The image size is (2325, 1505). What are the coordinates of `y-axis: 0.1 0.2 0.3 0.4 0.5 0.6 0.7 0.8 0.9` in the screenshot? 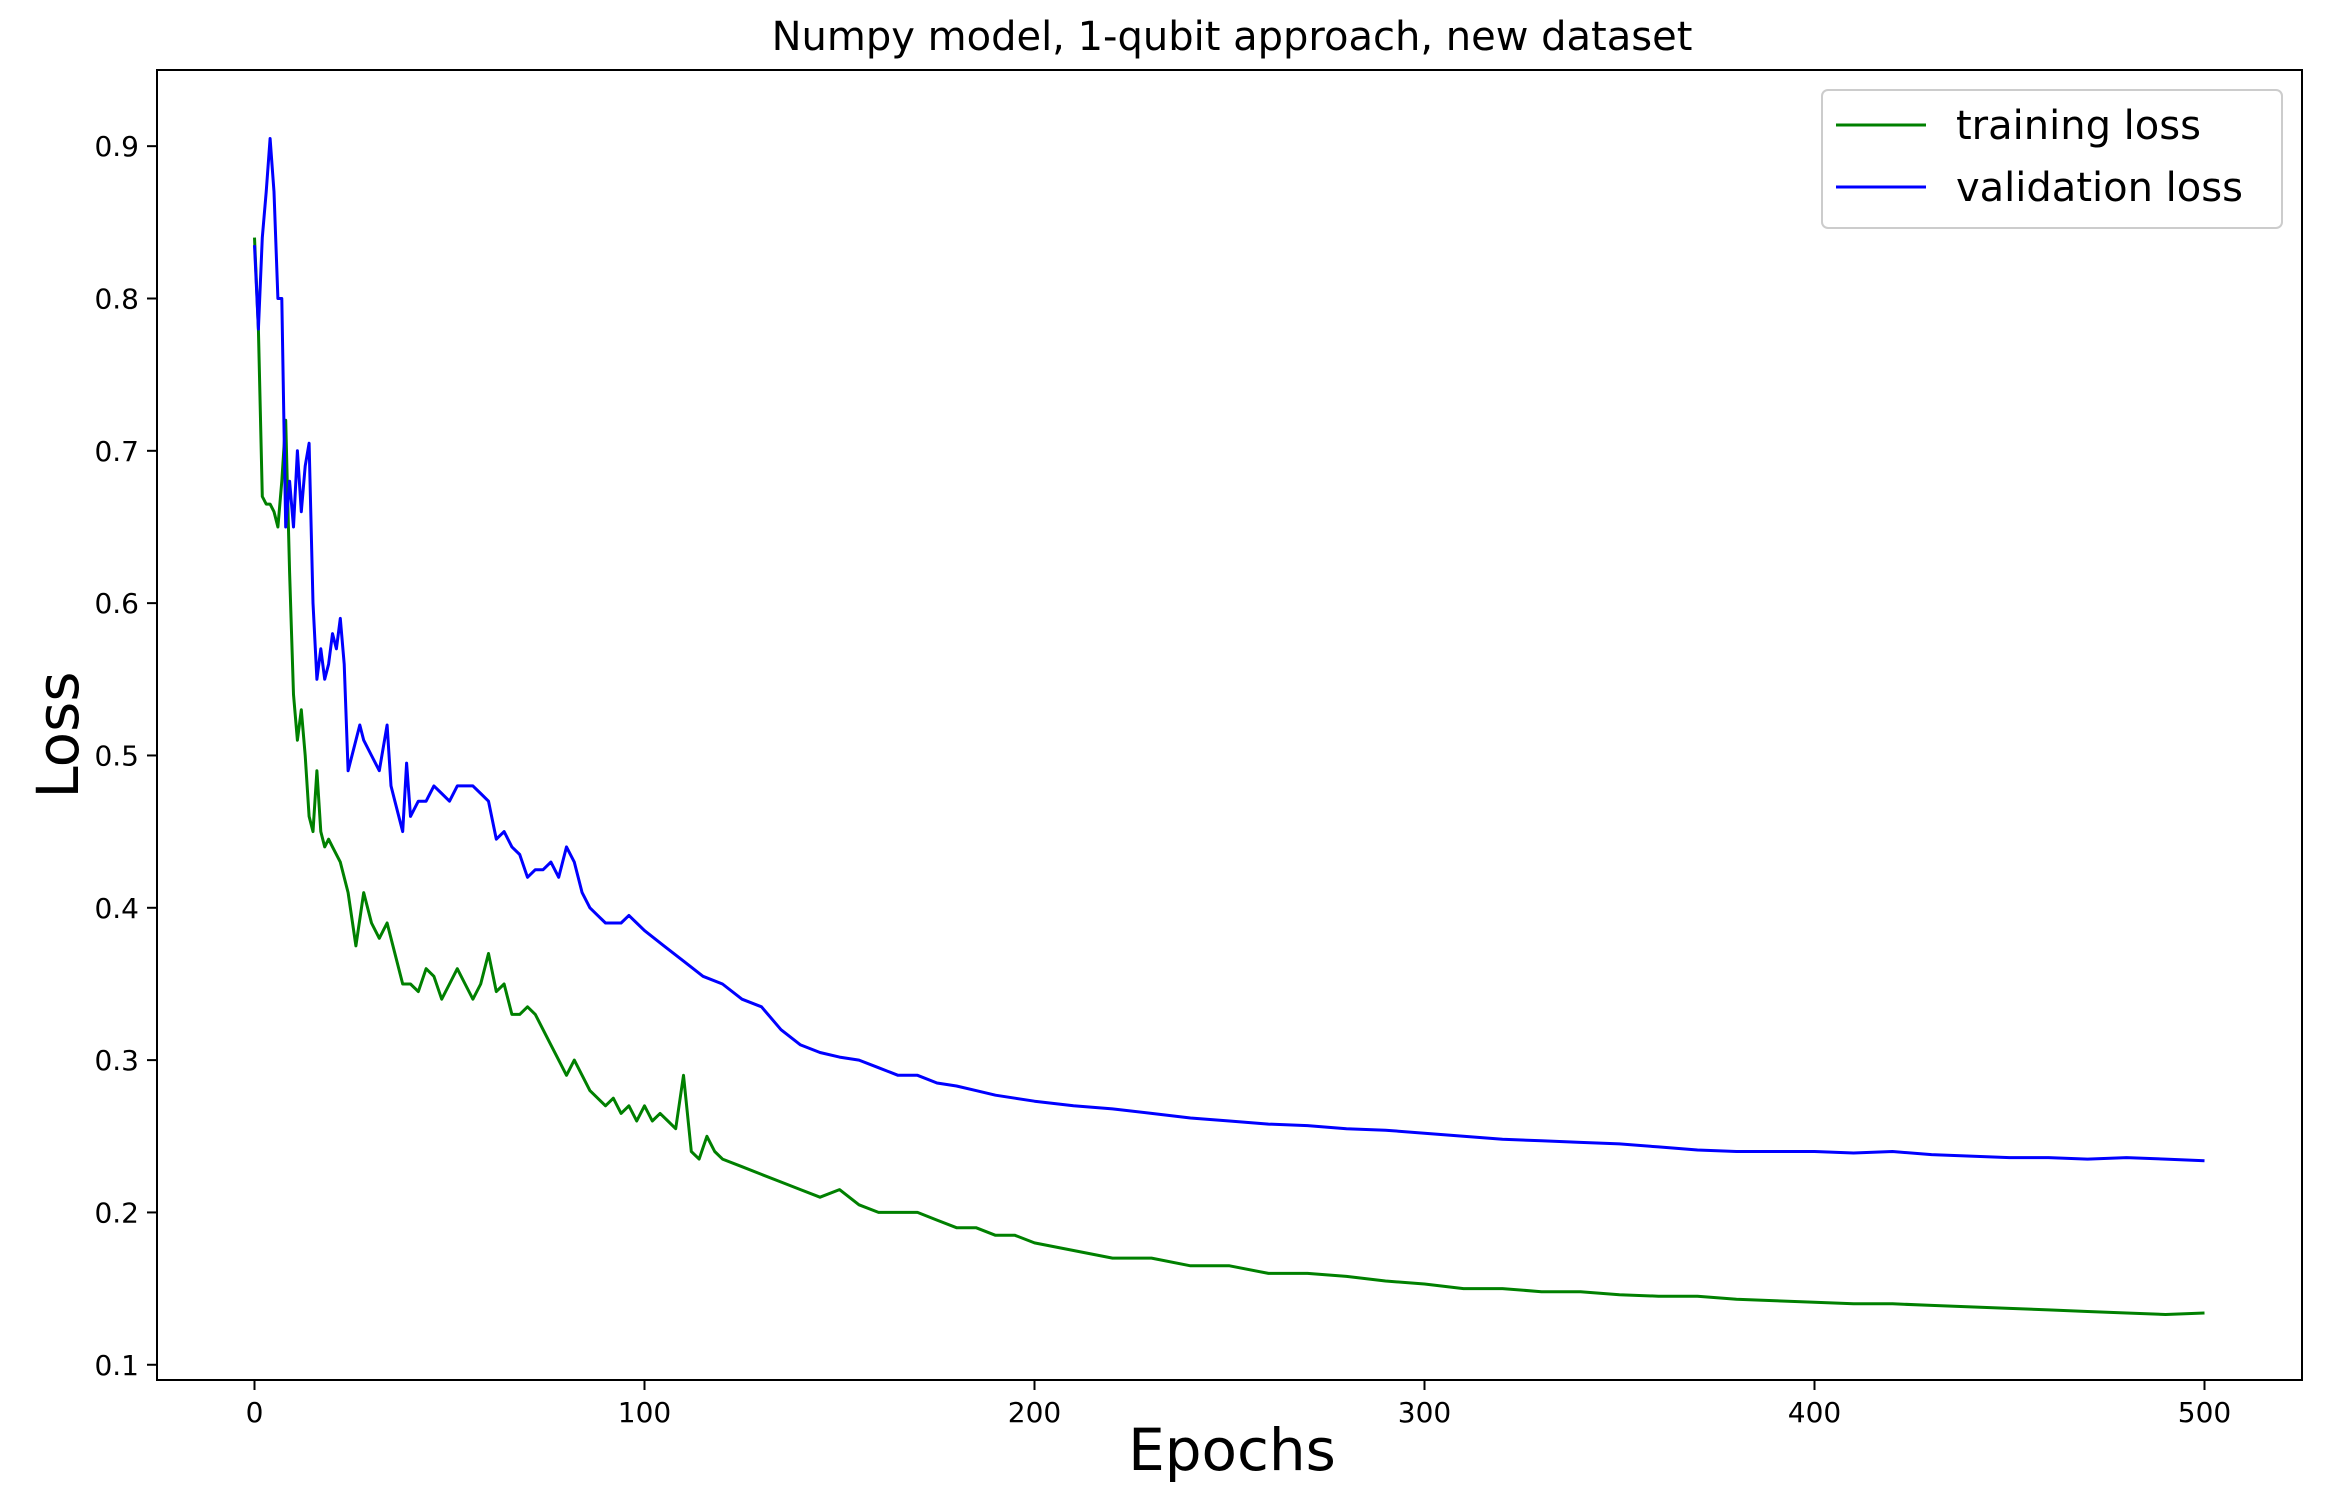 It's located at (125, 756).